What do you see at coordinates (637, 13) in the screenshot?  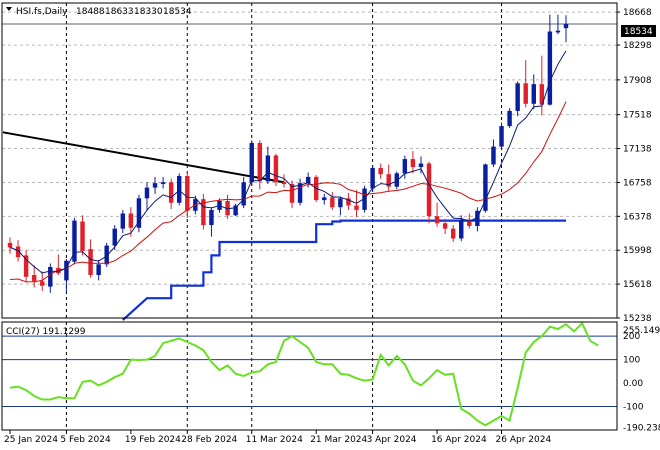 I see `price-tick-label: 18668` at bounding box center [637, 13].